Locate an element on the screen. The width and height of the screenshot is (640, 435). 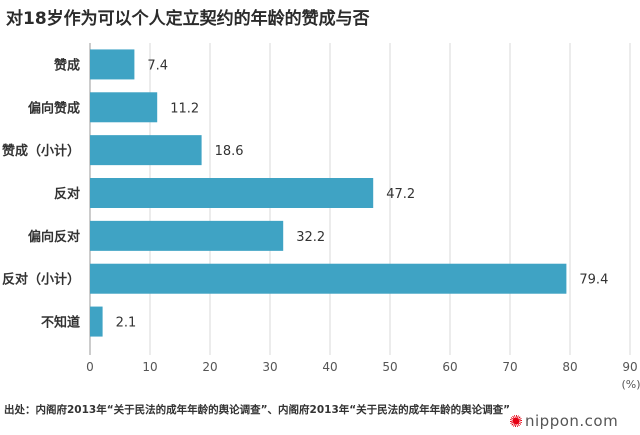
x-tick-label-70: 70 is located at coordinates (509, 367).